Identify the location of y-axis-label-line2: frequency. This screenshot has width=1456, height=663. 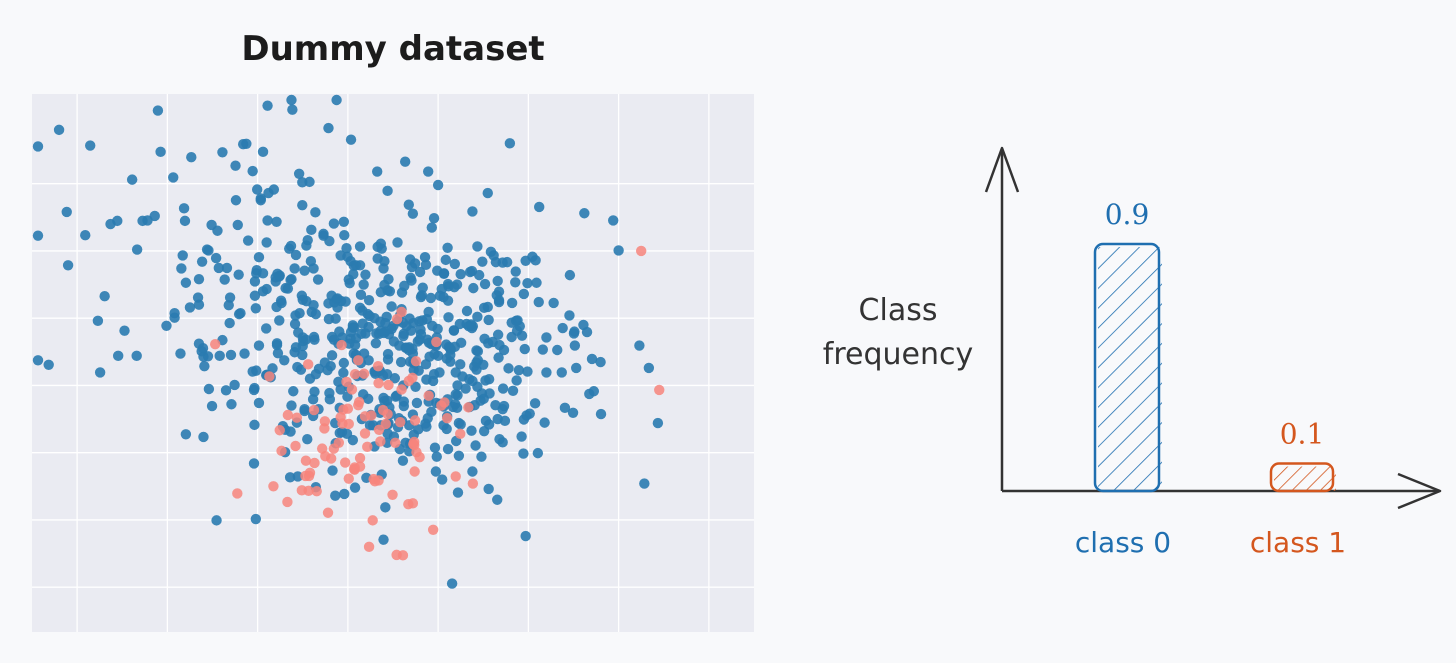
(898, 354).